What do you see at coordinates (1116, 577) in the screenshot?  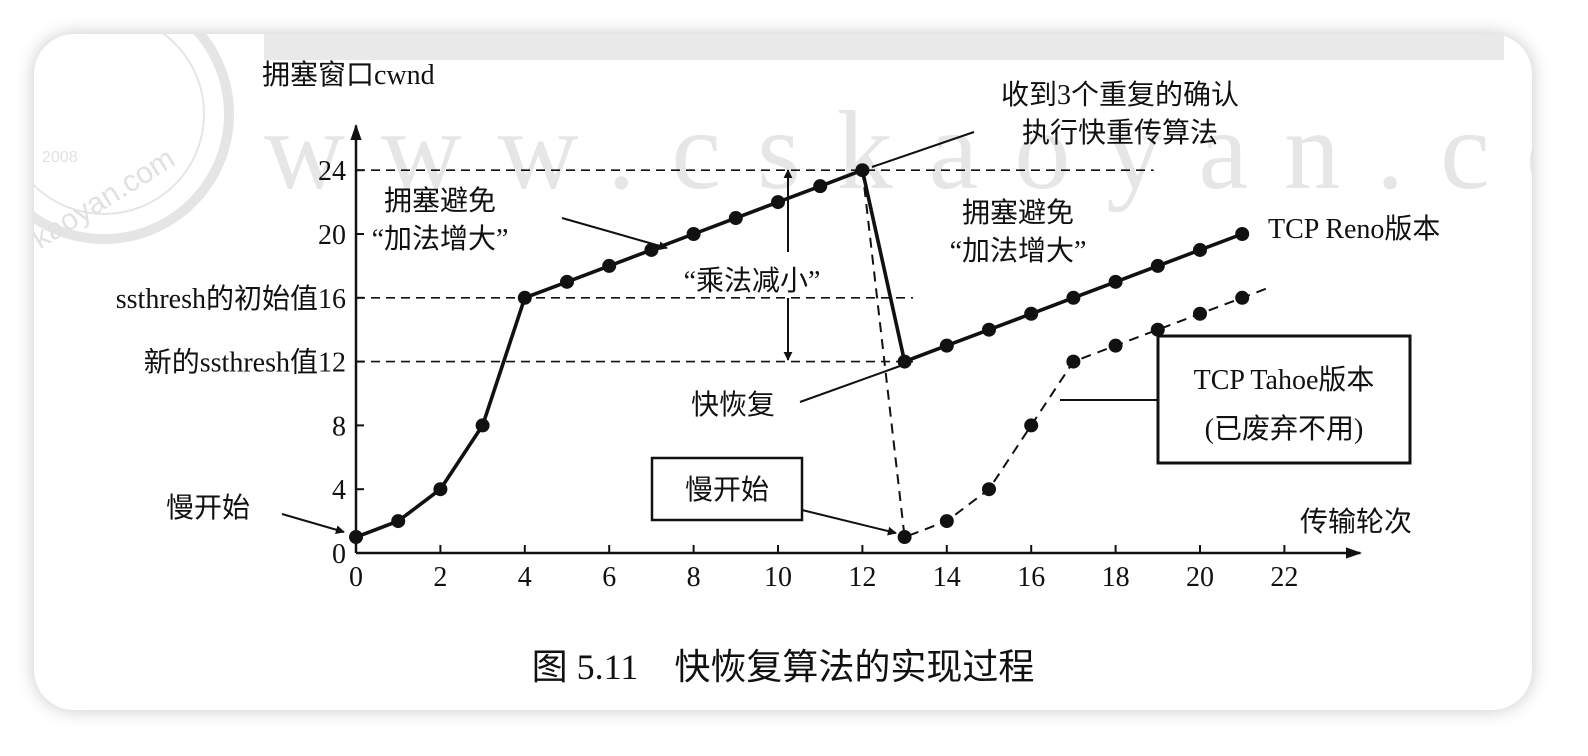 I see `x-tick-label: 18` at bounding box center [1116, 577].